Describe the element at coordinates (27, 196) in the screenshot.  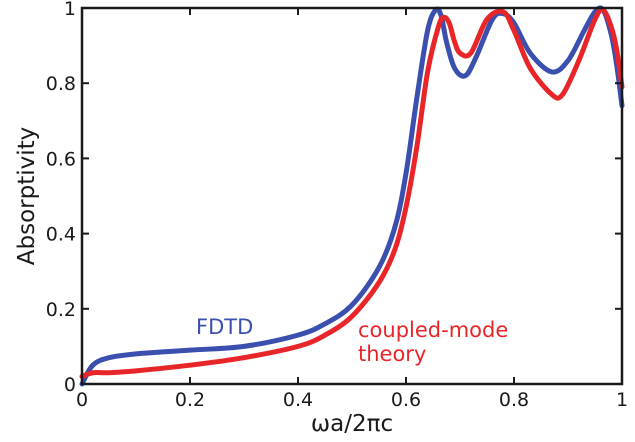
I see `y-axis-title: Absorptivity` at that location.